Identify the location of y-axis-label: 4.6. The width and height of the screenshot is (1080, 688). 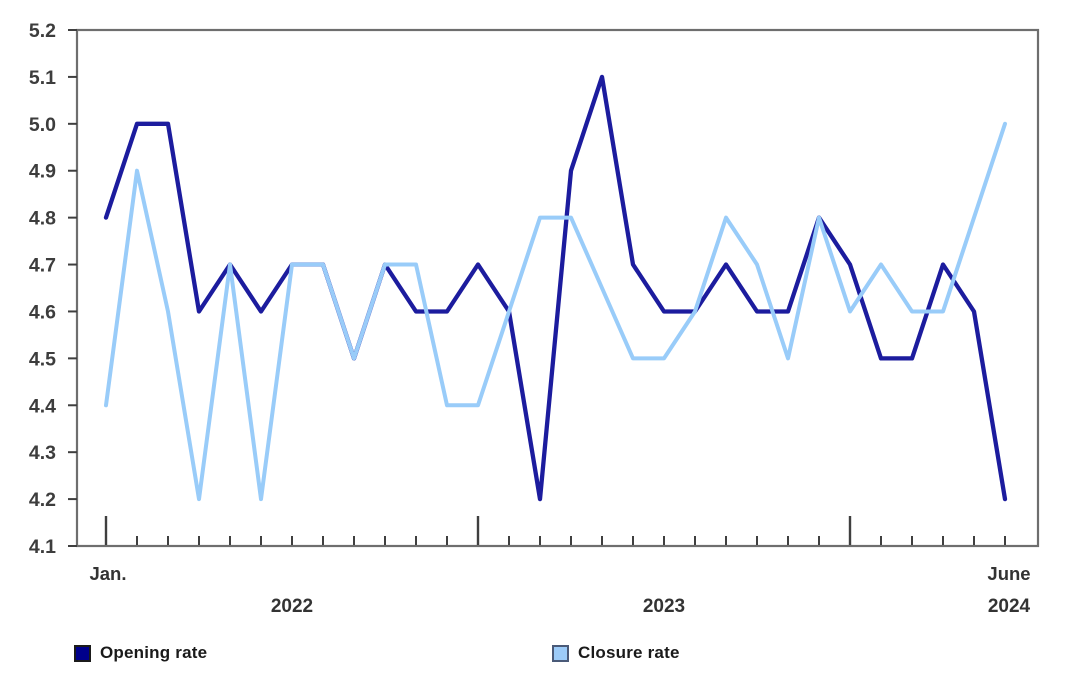
(42, 312).